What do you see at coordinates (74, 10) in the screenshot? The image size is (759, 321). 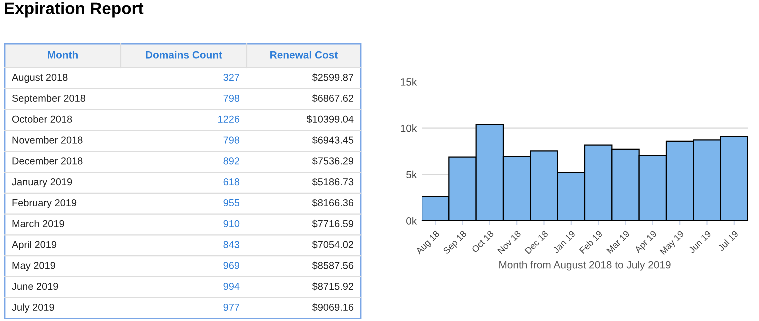 I see `text: Expiration Report` at bounding box center [74, 10].